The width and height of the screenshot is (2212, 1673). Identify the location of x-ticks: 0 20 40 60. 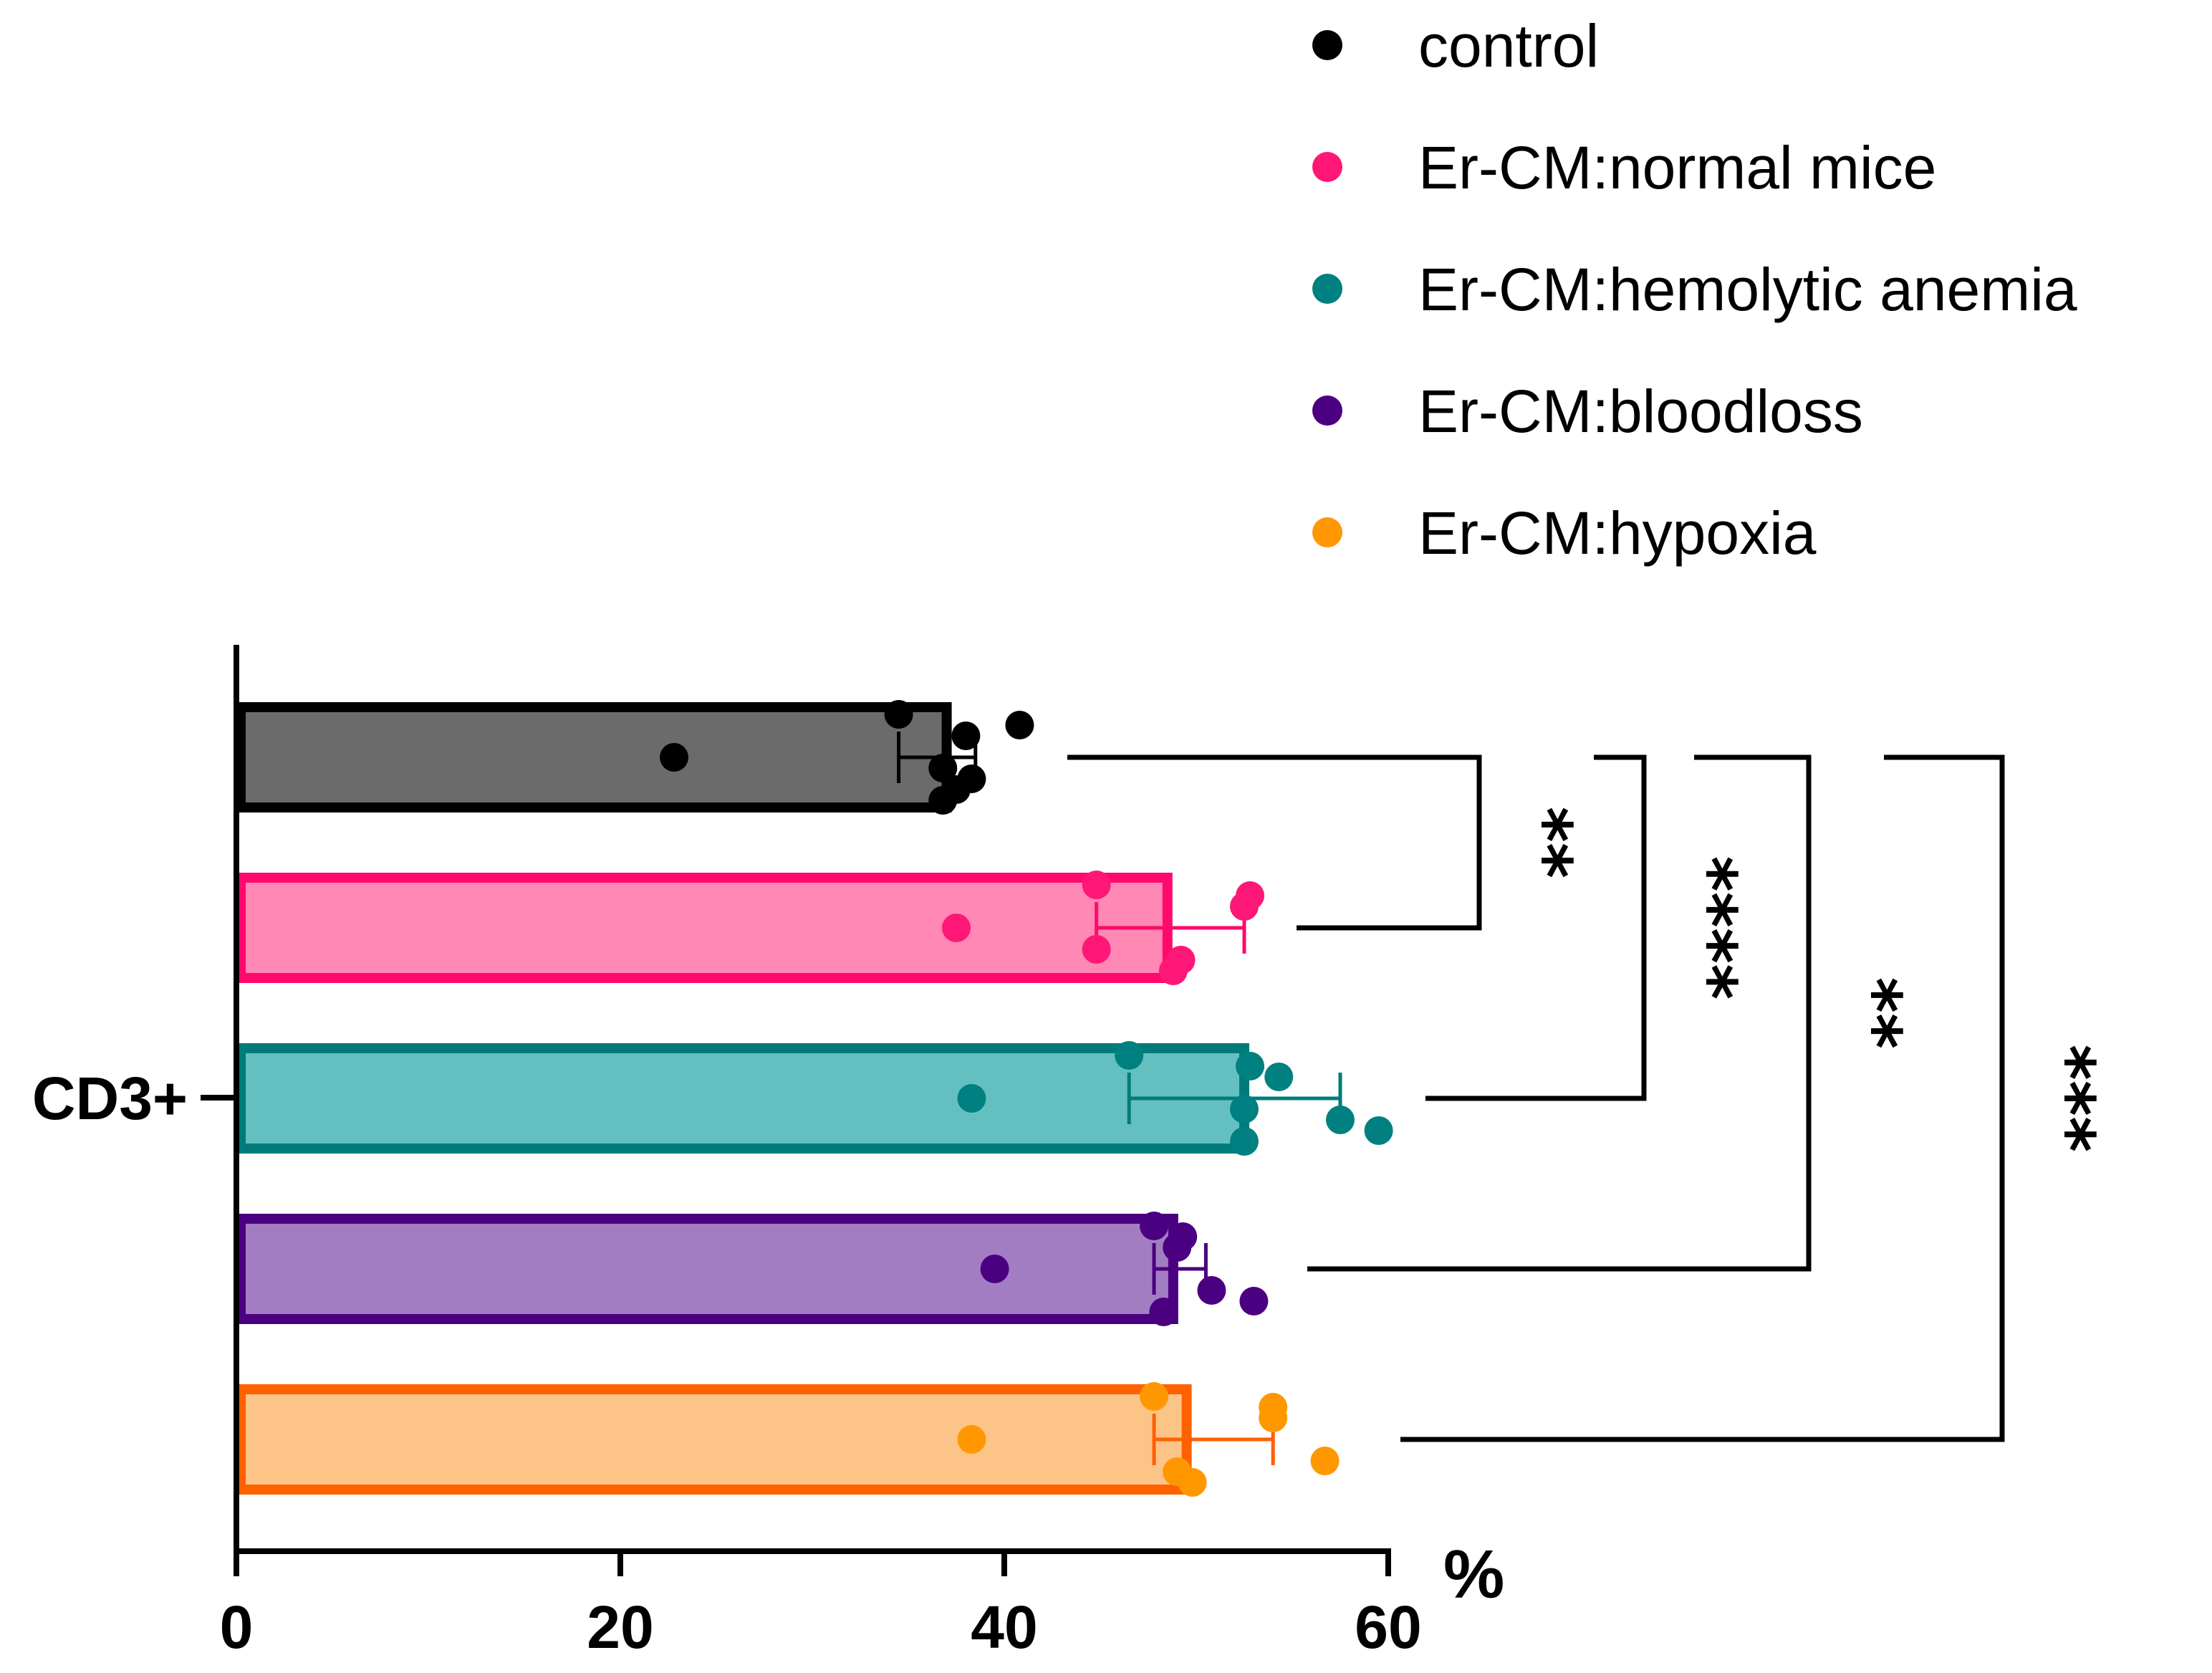
(821, 1606).